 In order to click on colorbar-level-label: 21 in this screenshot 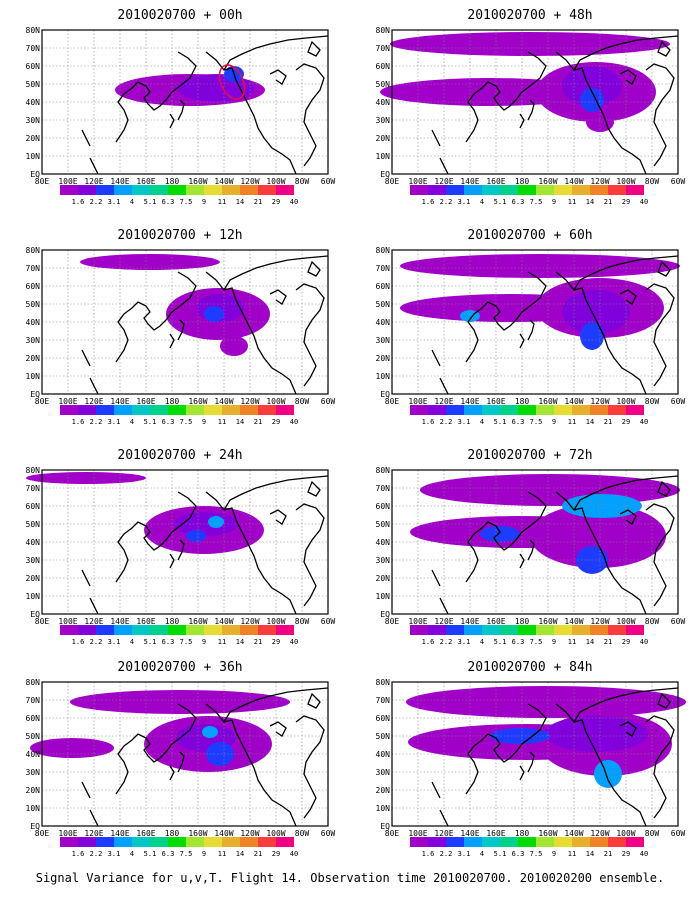, I will do `click(258, 642)`.